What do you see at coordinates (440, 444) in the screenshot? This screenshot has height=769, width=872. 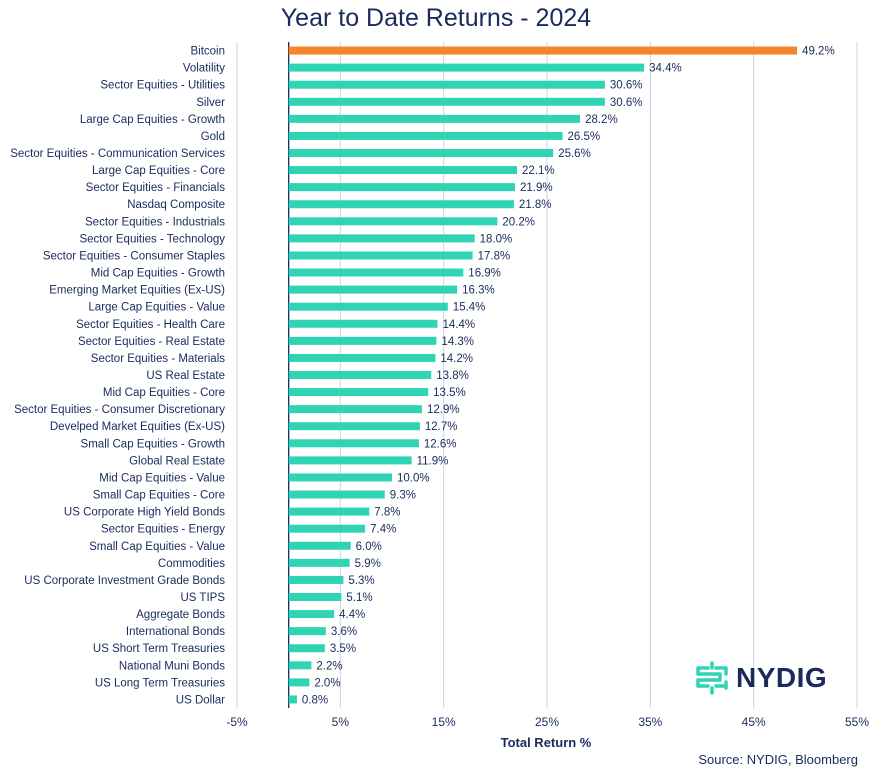 I see `value-label: 12.6%` at bounding box center [440, 444].